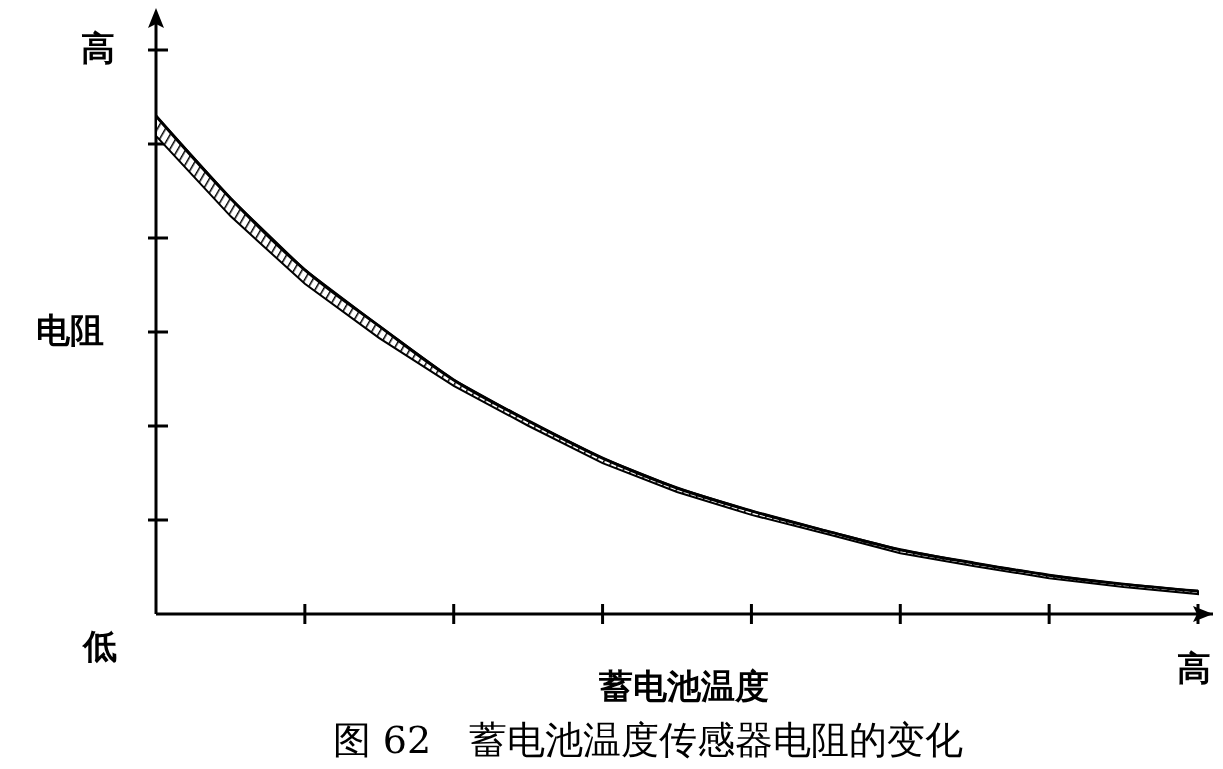 The image size is (1223, 769). I want to click on y-axis-title: 电阻, so click(70, 330).